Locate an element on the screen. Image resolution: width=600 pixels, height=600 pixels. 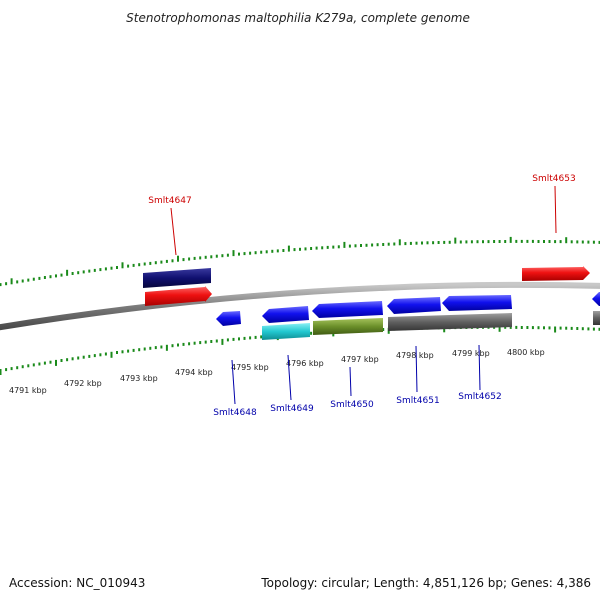
gene-smlt4649 is located at coordinates (285, 314).